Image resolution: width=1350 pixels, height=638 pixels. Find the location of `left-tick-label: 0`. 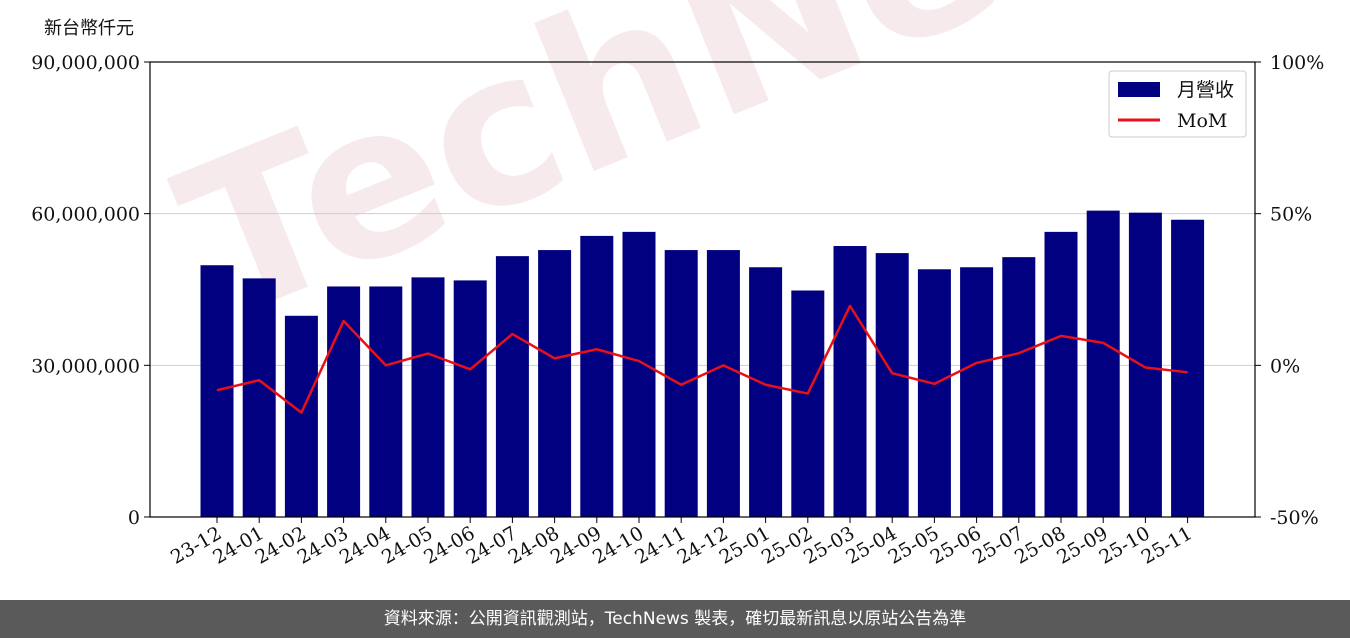

left-tick-label: 0 is located at coordinates (134, 518).